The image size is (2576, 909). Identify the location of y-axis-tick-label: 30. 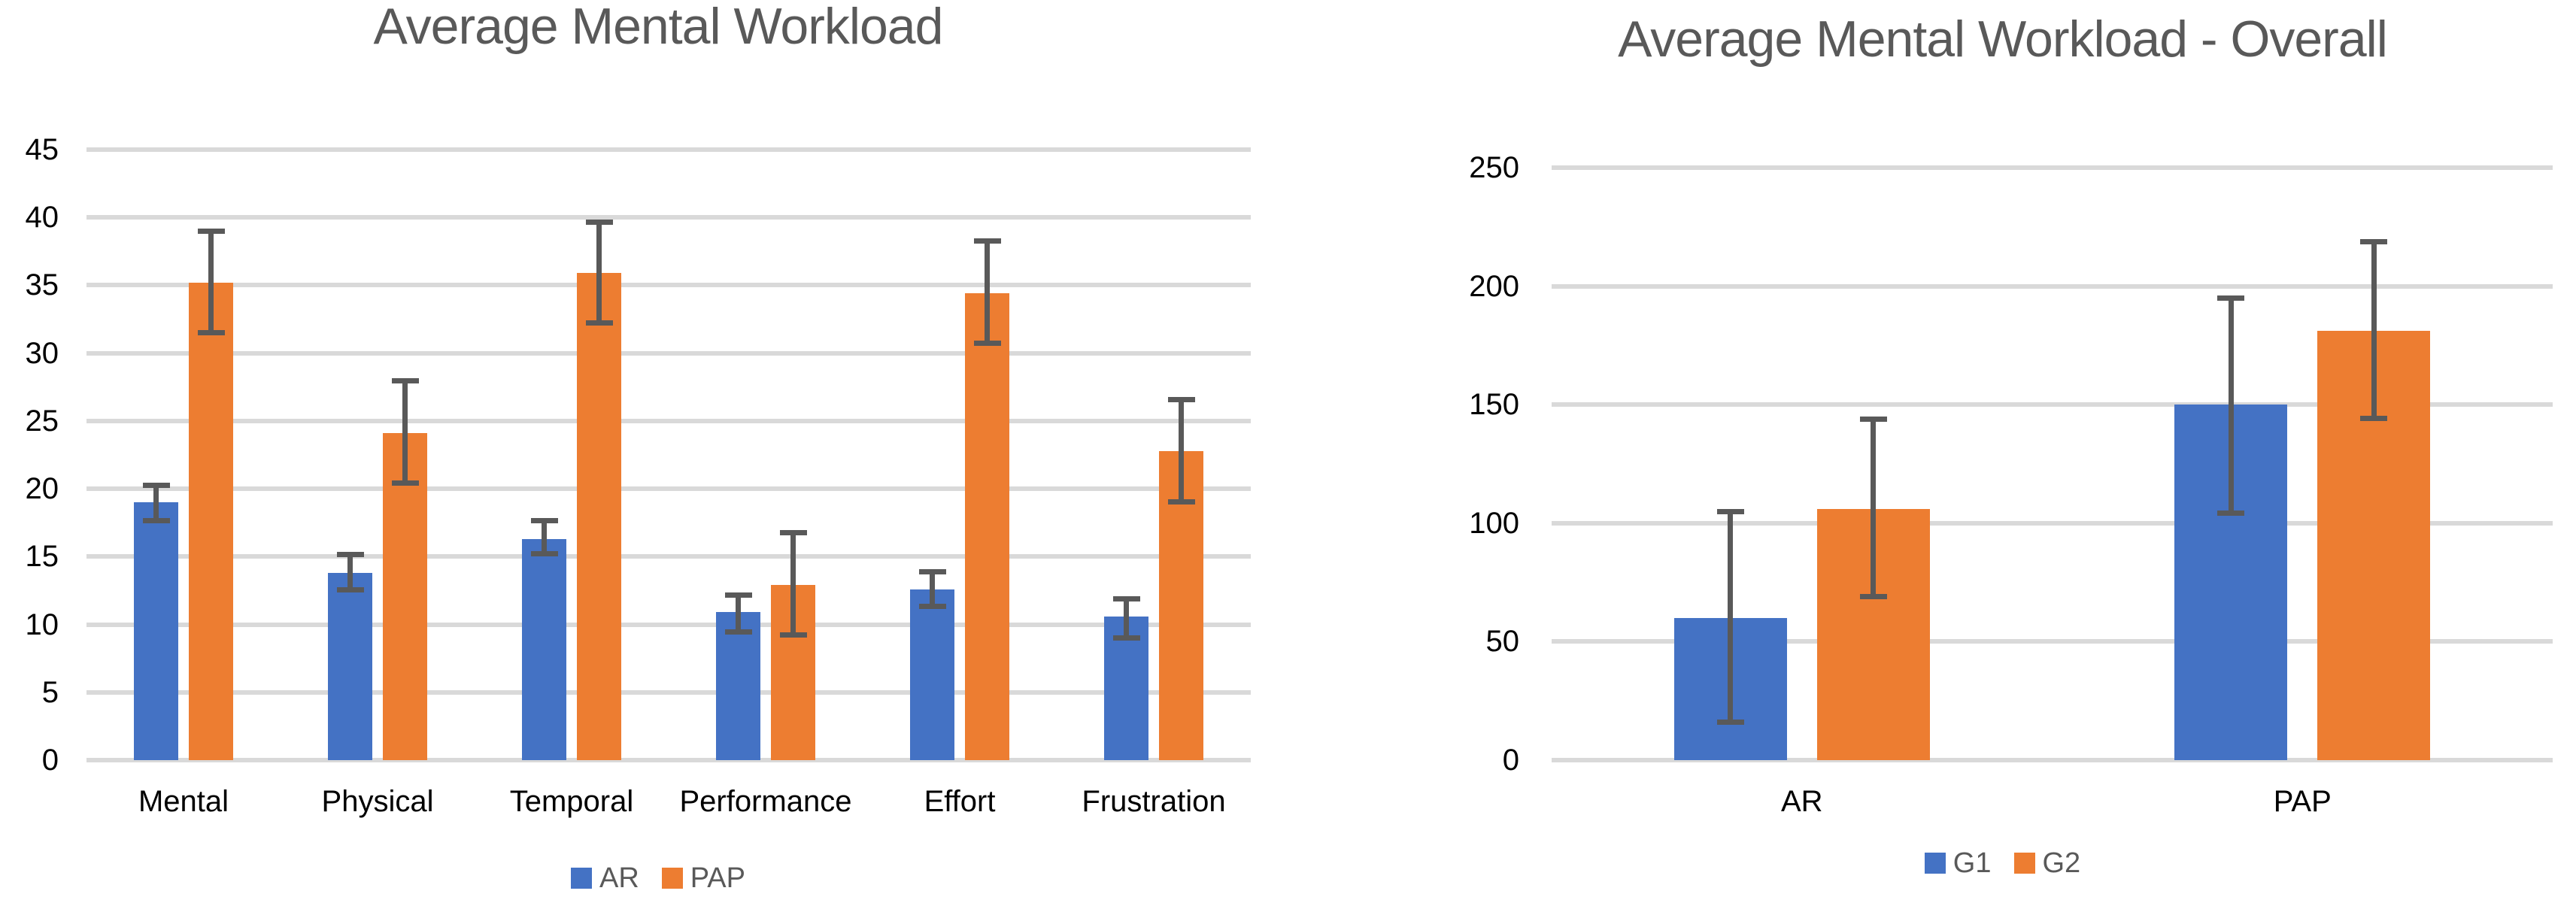
(42, 353).